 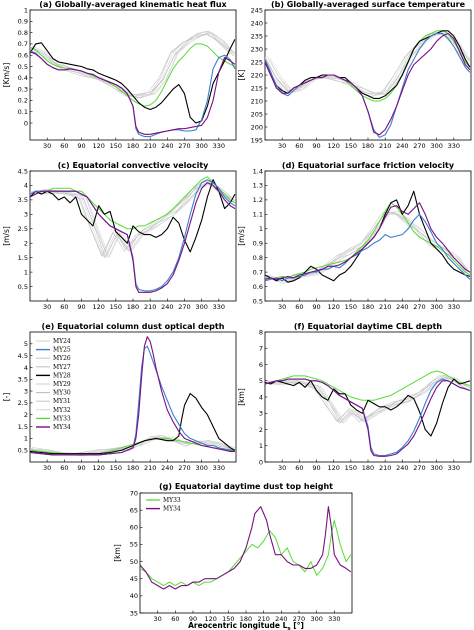 What do you see at coordinates (6, 397) in the screenshot?
I see `panel-e-ylabel: [-]` at bounding box center [6, 397].